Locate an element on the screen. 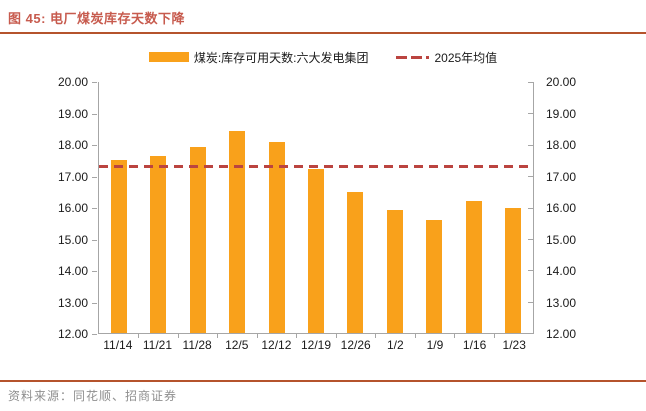 This screenshot has width=646, height=411. y-tick-label-left: 16.00 is located at coordinates (72, 208).